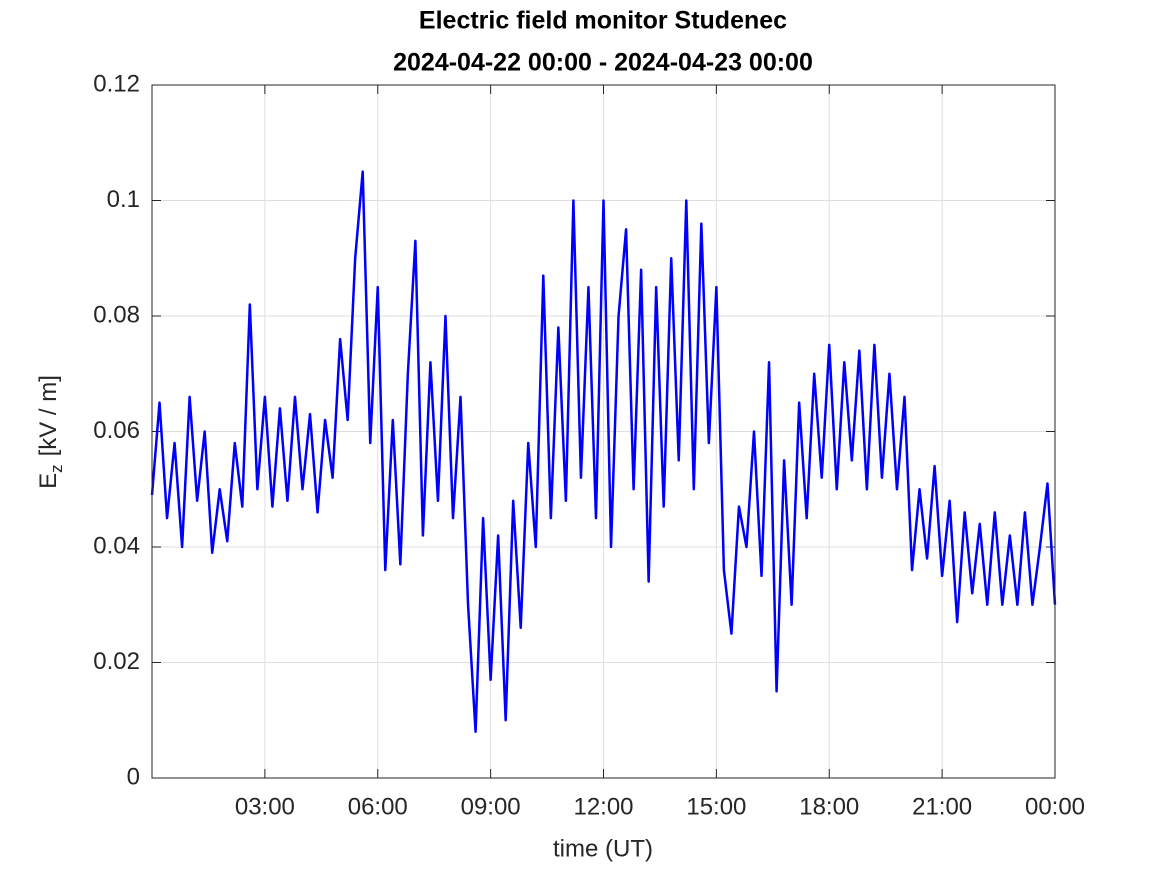 This screenshot has height=875, width=1167. What do you see at coordinates (378, 806) in the screenshot?
I see `x-tick-label: 06:00` at bounding box center [378, 806].